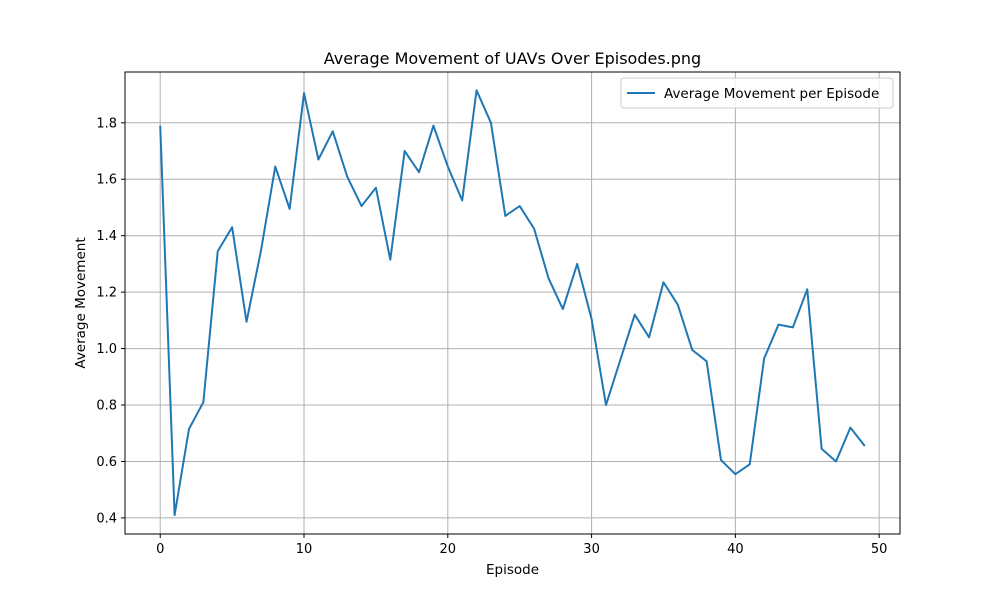 This screenshot has height=600, width=1000. I want to click on y-tick-label: 0.8, so click(106, 406).